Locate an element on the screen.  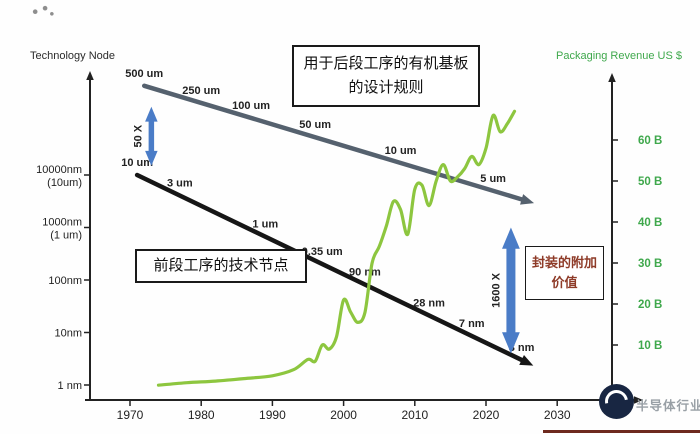
front-end-node-point-label: 3 nm is located at coordinates (522, 348).